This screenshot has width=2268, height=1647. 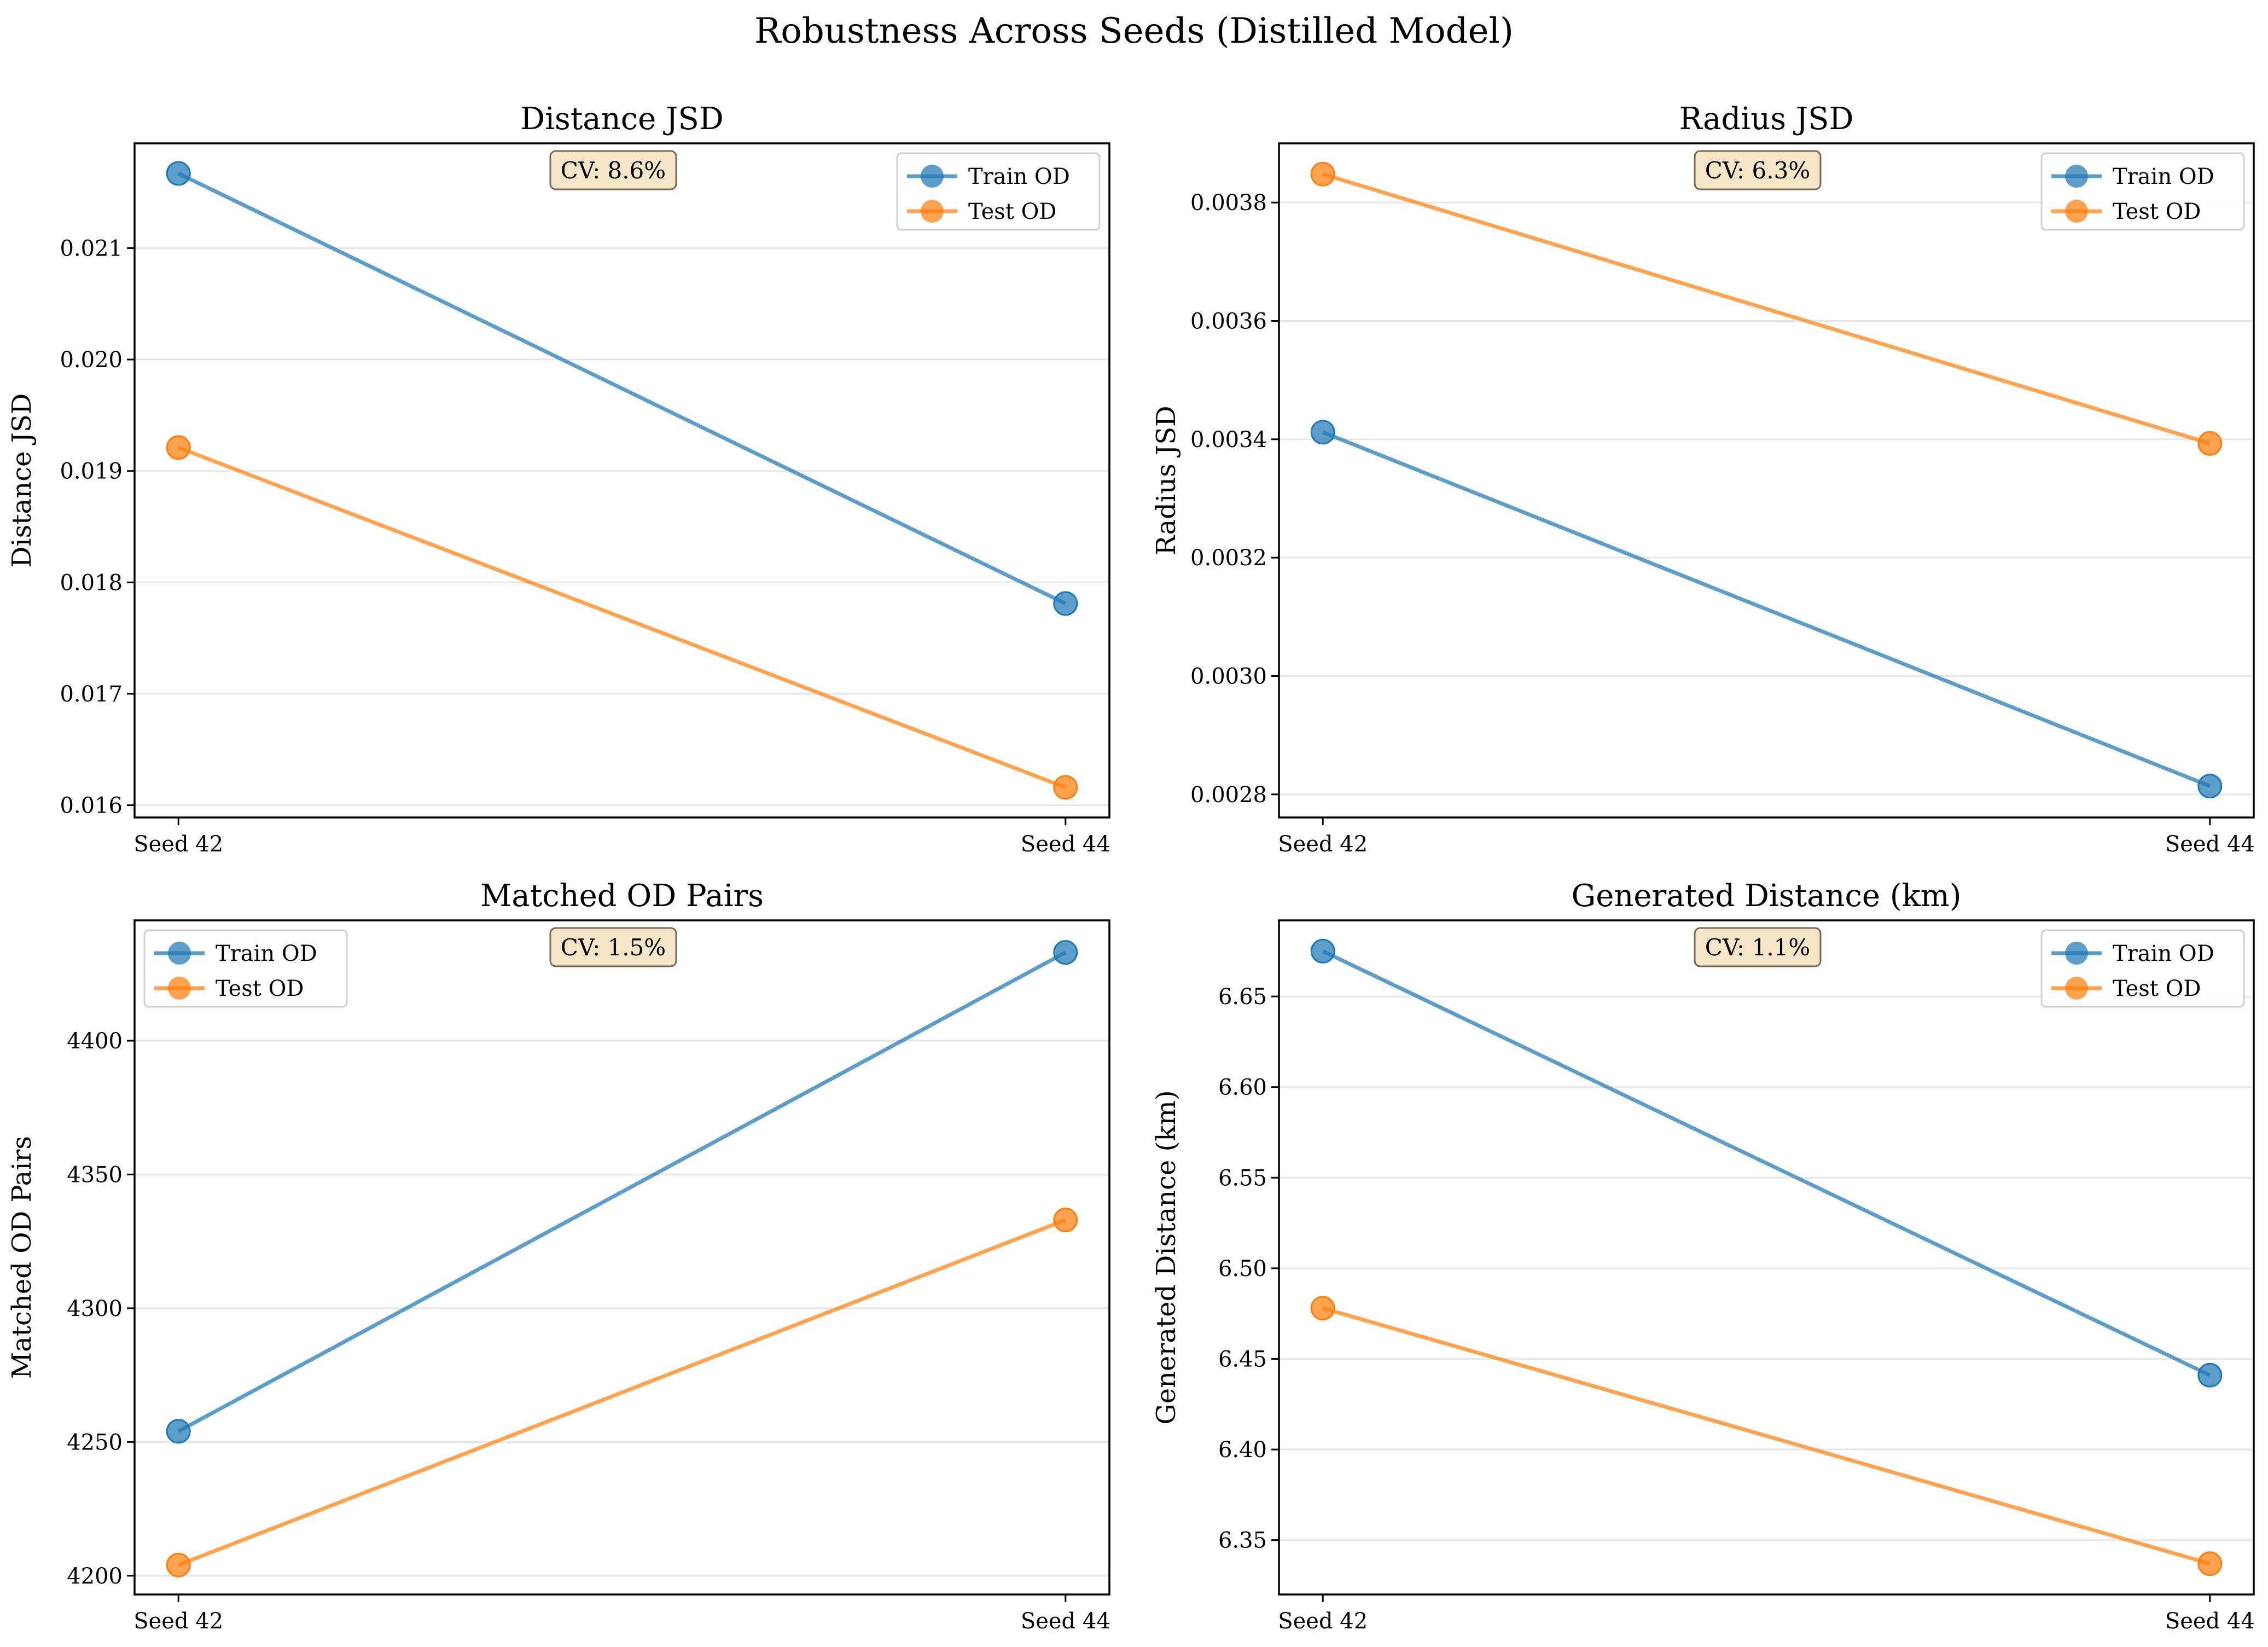 What do you see at coordinates (91, 582) in the screenshot?
I see `y-tick-label: 0.018` at bounding box center [91, 582].